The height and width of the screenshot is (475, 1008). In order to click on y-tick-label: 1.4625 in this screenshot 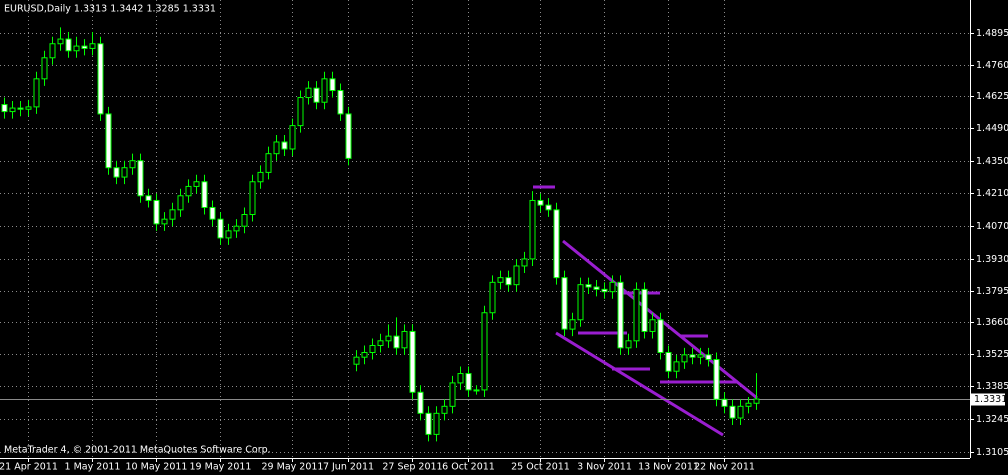, I will do `click(992, 96)`.